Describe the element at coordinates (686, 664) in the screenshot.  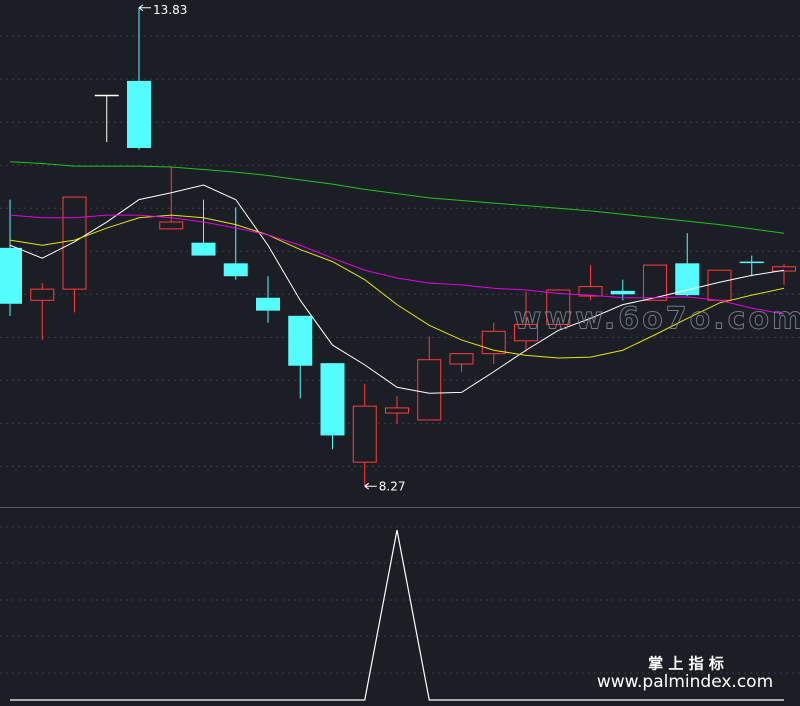
I see `watermark: 掌 上 指 标` at that location.